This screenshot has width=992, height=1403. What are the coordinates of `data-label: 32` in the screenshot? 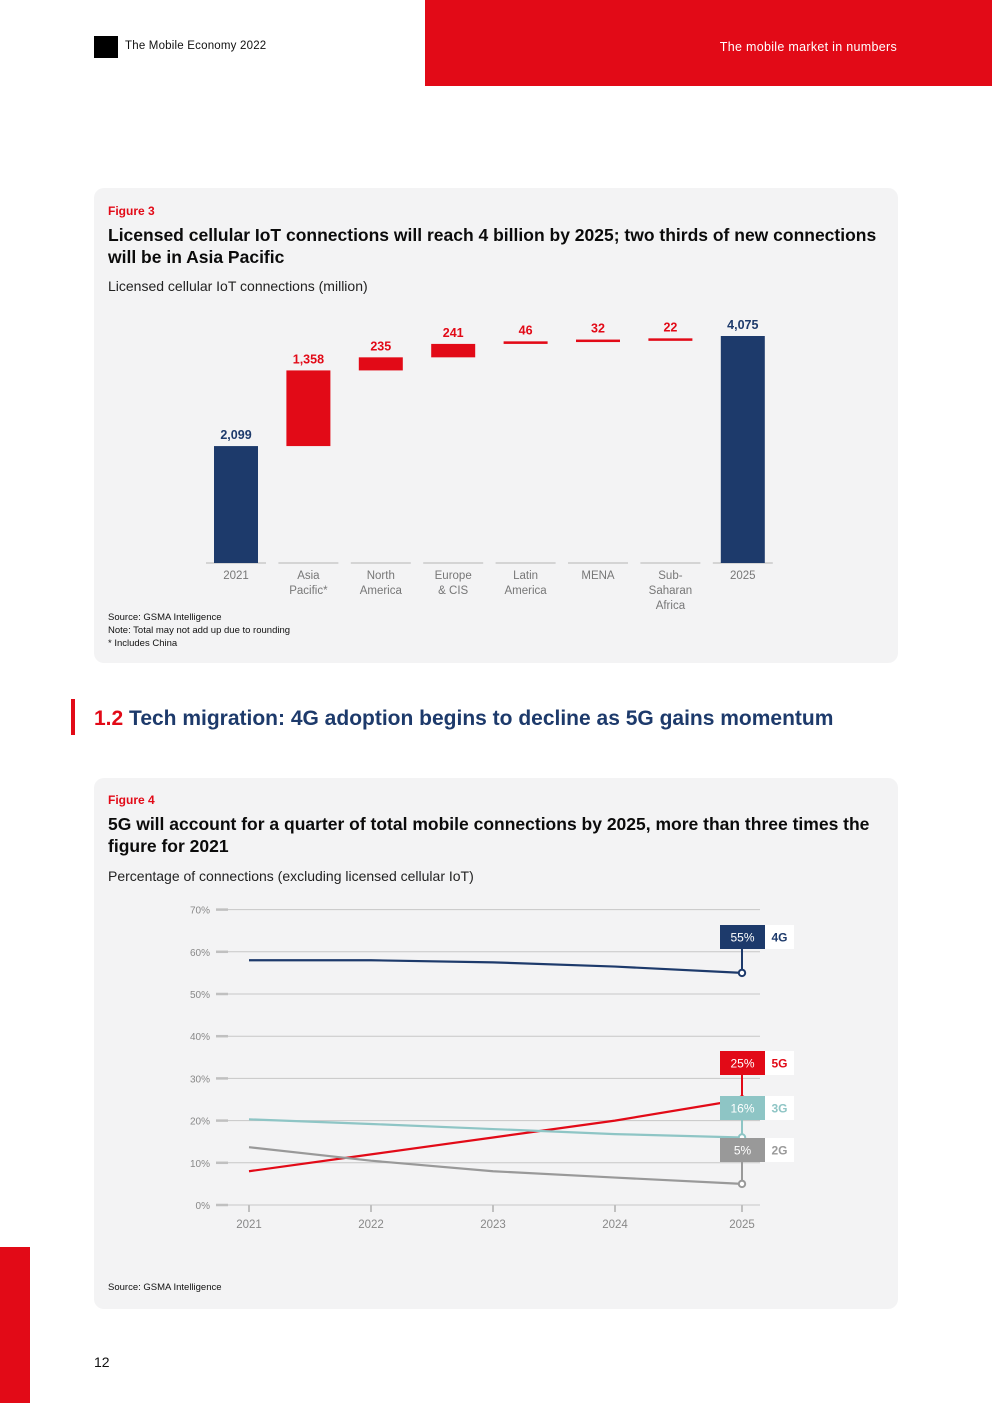 It's located at (598, 329).